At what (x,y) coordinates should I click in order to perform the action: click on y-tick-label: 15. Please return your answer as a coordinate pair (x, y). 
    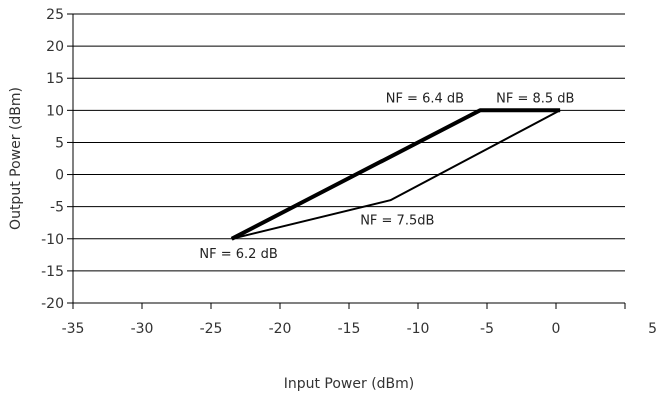
    Looking at the image, I should click on (55, 79).